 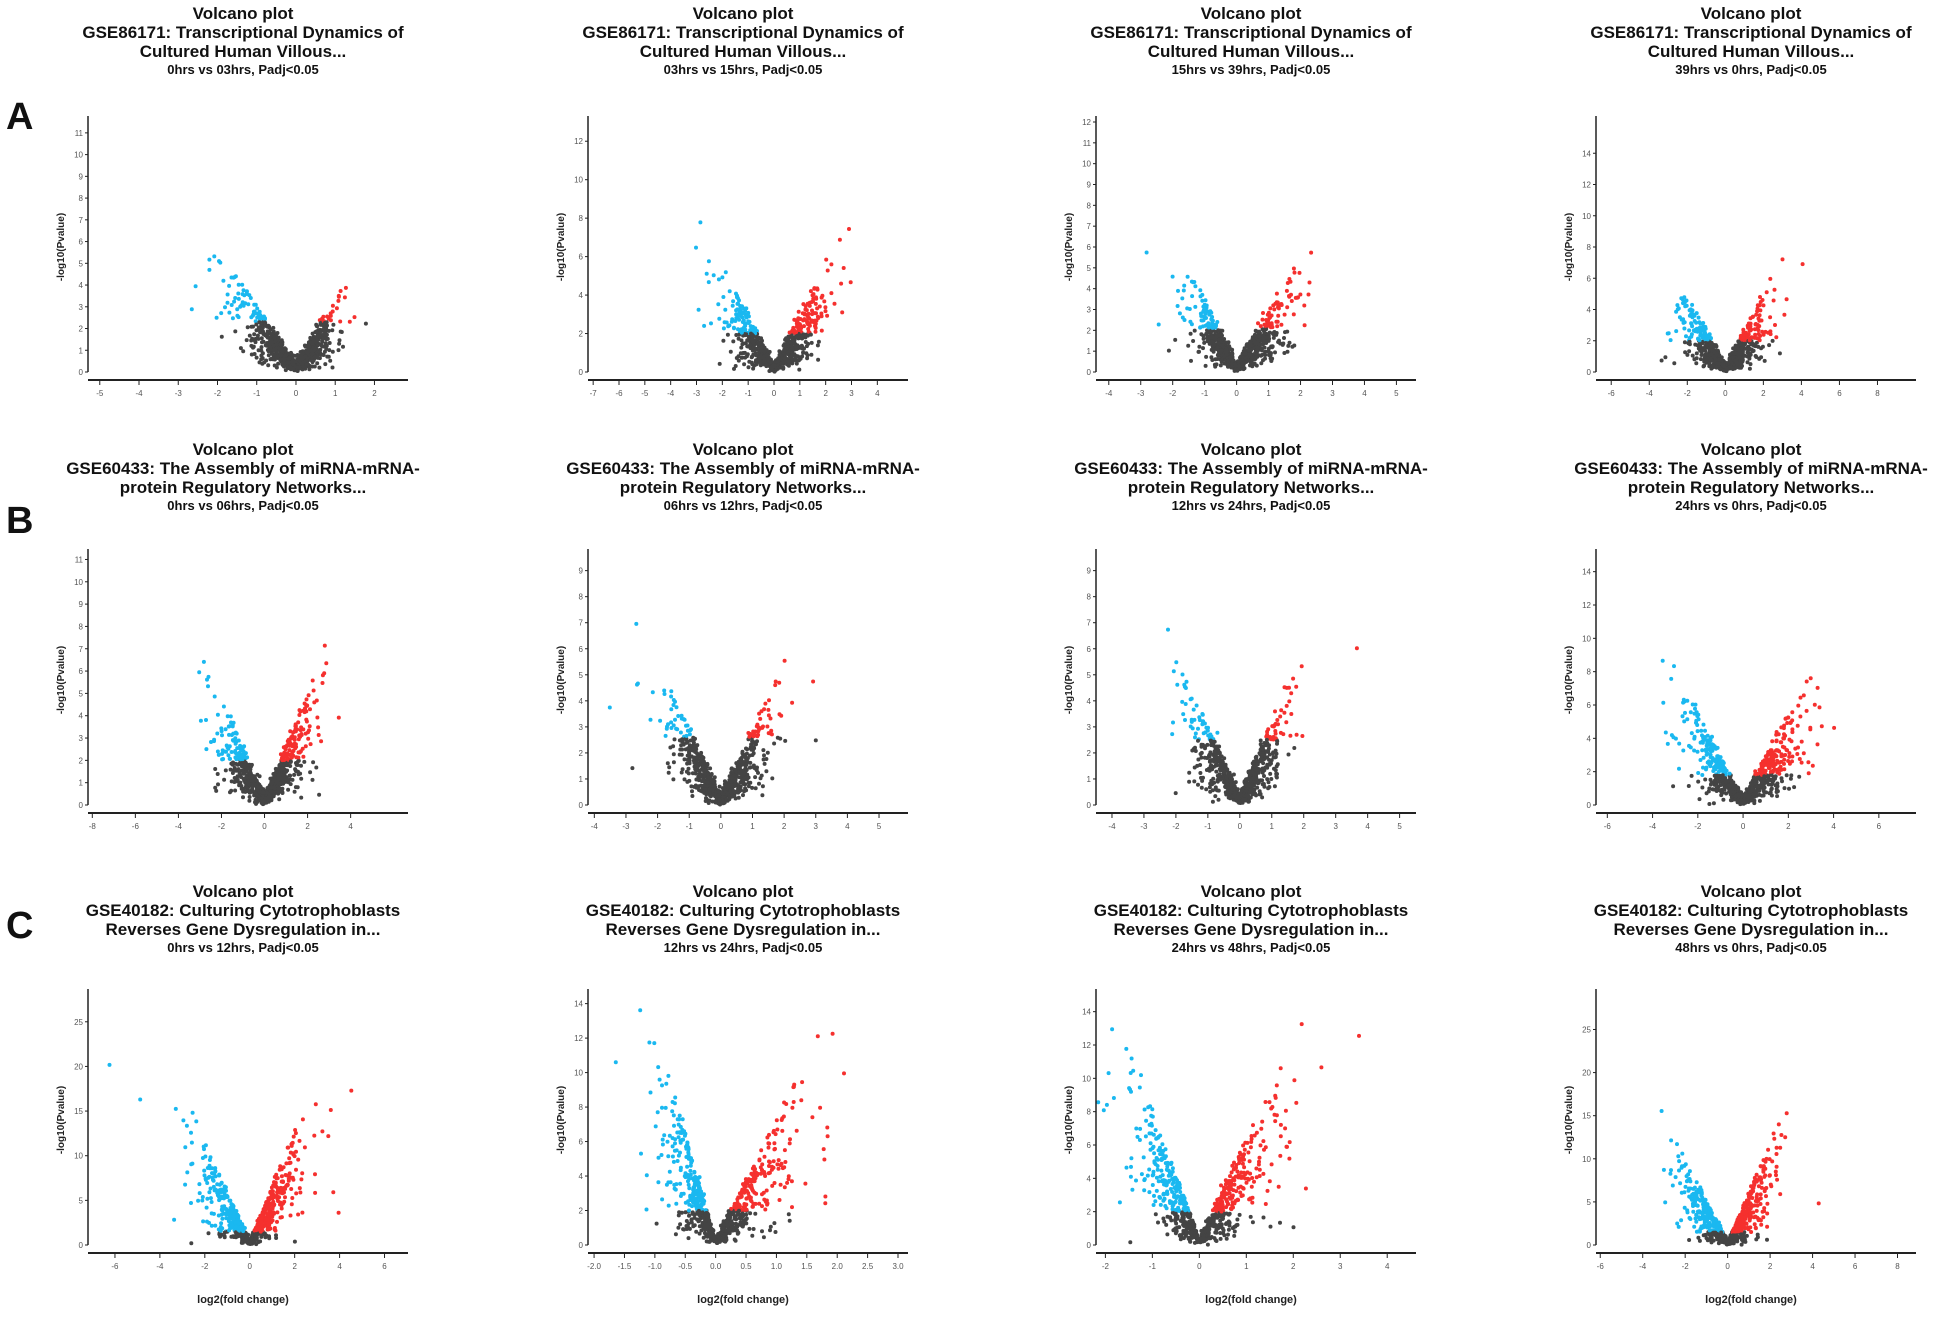 What do you see at coordinates (1801, 393) in the screenshot?
I see `x-tick-label: 4` at bounding box center [1801, 393].